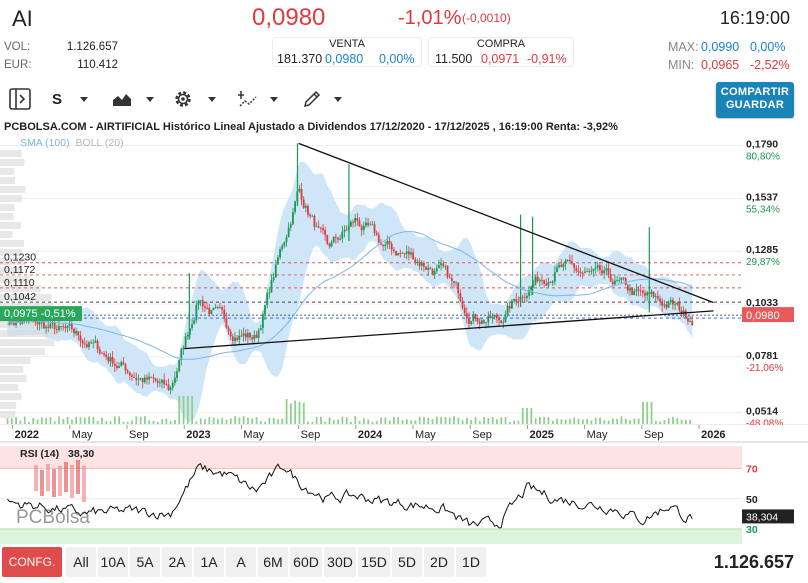  Describe the element at coordinates (113, 562) in the screenshot. I see `period-button-10a: 10A` at that location.